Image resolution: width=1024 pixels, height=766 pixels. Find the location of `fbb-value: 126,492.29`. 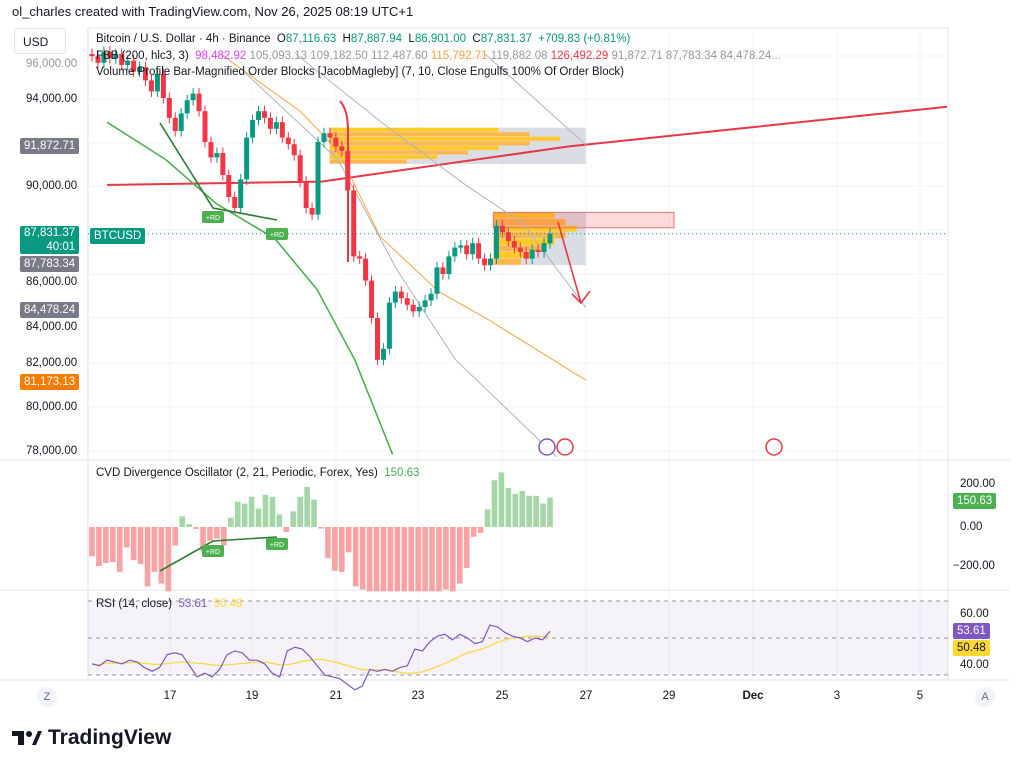

fbb-value: 126,492.29 is located at coordinates (581, 56).